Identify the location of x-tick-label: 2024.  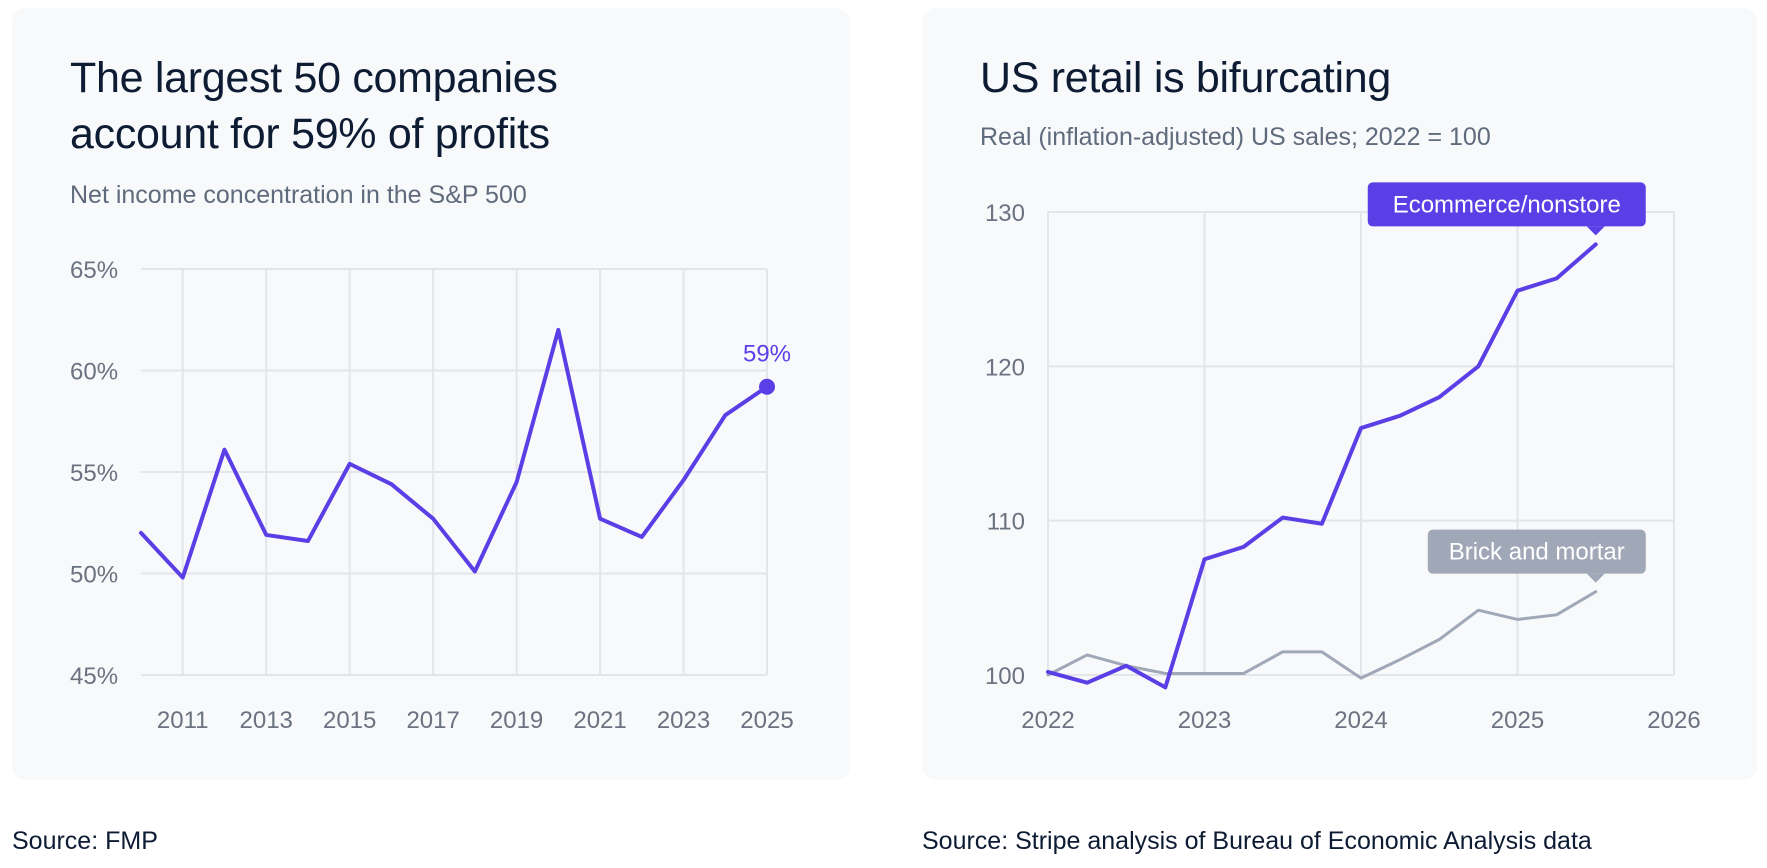
(1360, 720).